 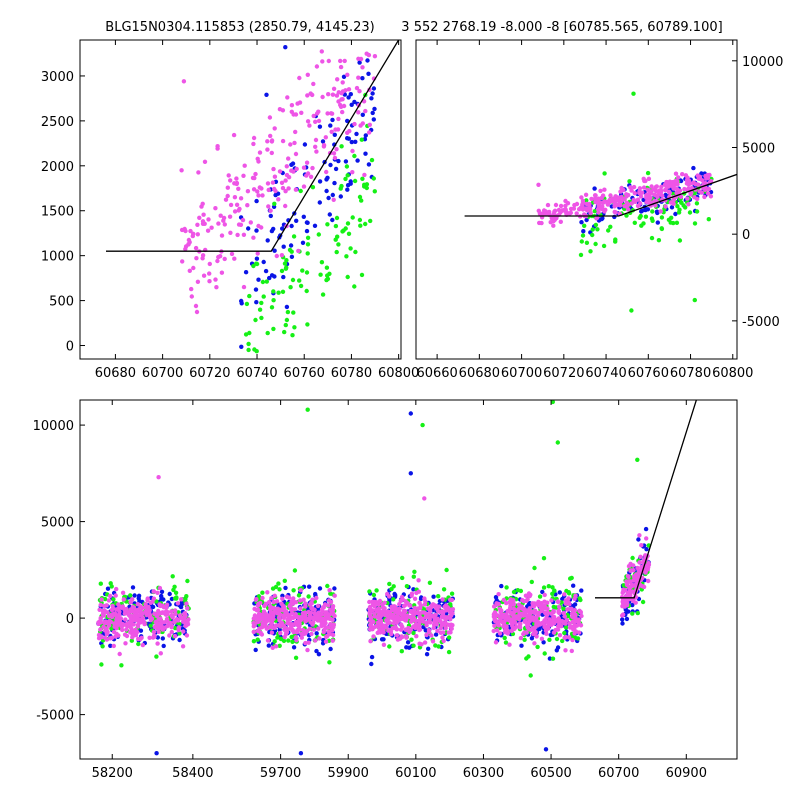 What do you see at coordinates (256, 373) in the screenshot?
I see `x-tick-label: 60740` at bounding box center [256, 373].